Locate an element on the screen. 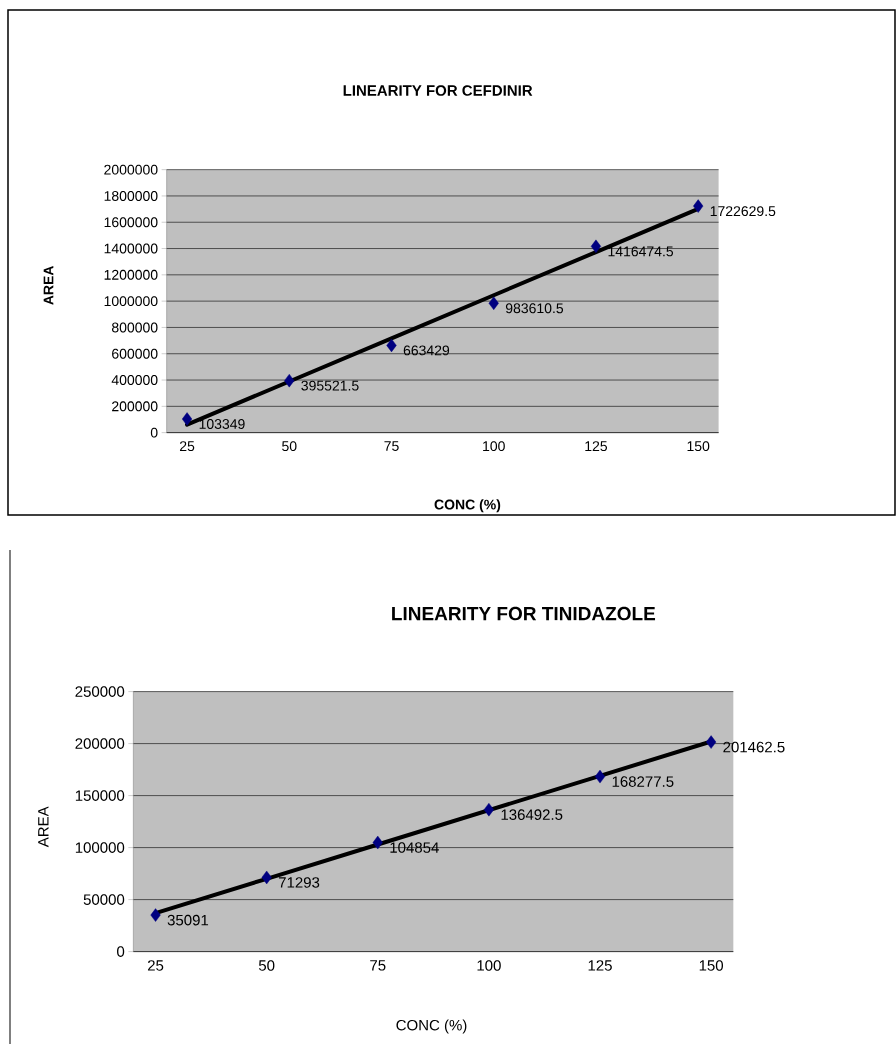  y-tick-label: 800000 is located at coordinates (134, 327).